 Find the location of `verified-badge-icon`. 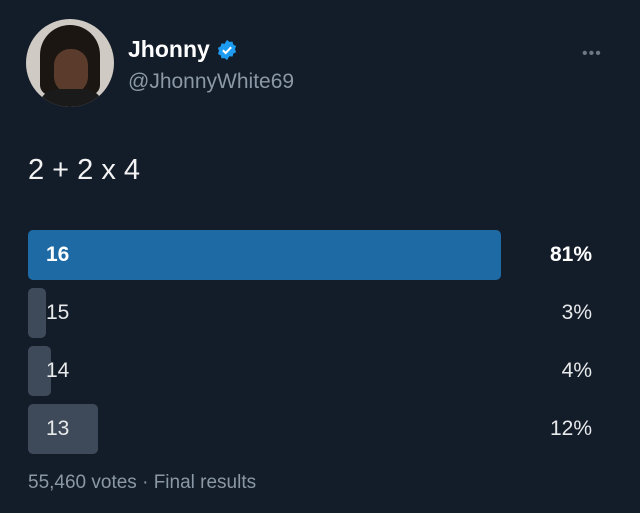

verified-badge-icon is located at coordinates (226, 49).